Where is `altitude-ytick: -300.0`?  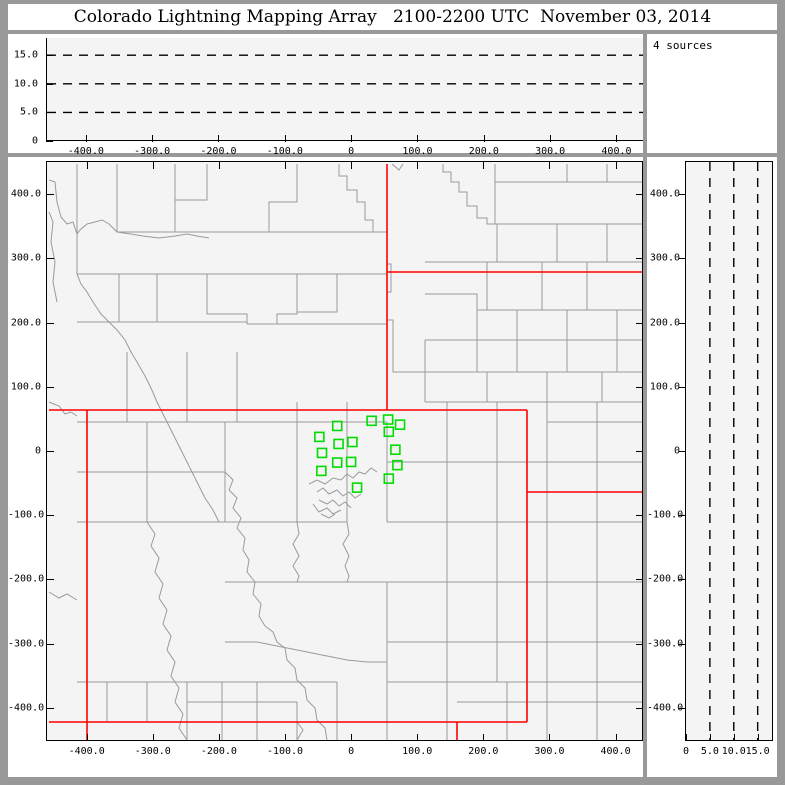 altitude-ytick: -300.0 is located at coordinates (665, 644).